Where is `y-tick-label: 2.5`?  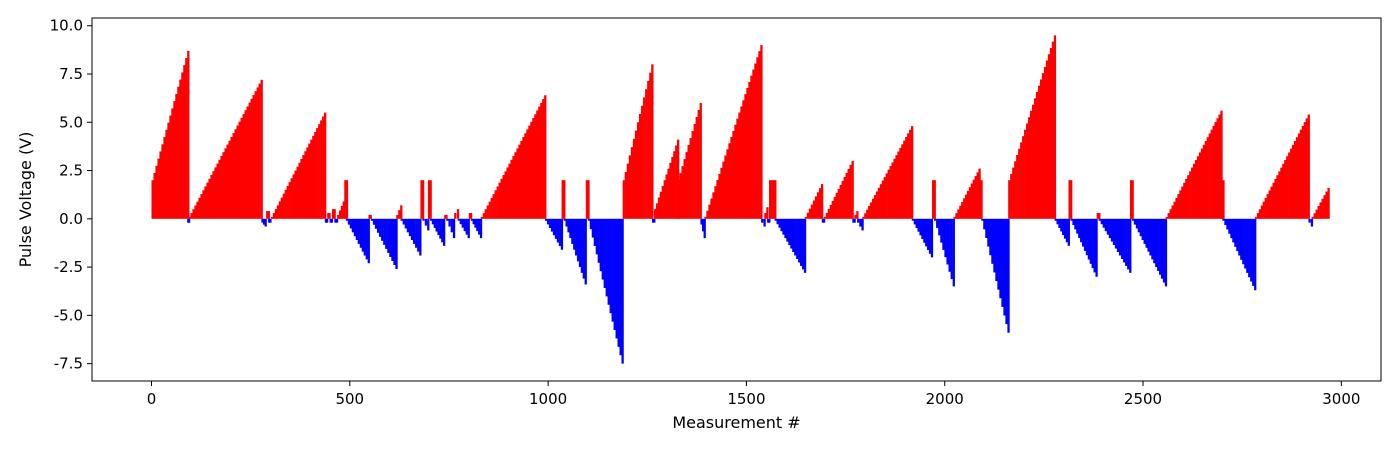
y-tick-label: 2.5 is located at coordinates (71, 171).